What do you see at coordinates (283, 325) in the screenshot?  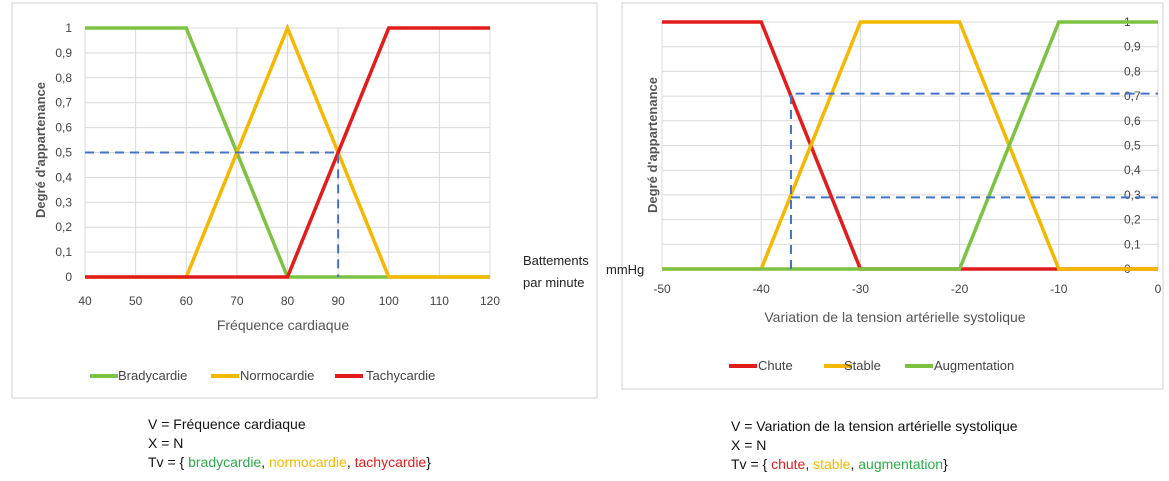 I see `x-axis-title: Fréquence cardiaque` at bounding box center [283, 325].